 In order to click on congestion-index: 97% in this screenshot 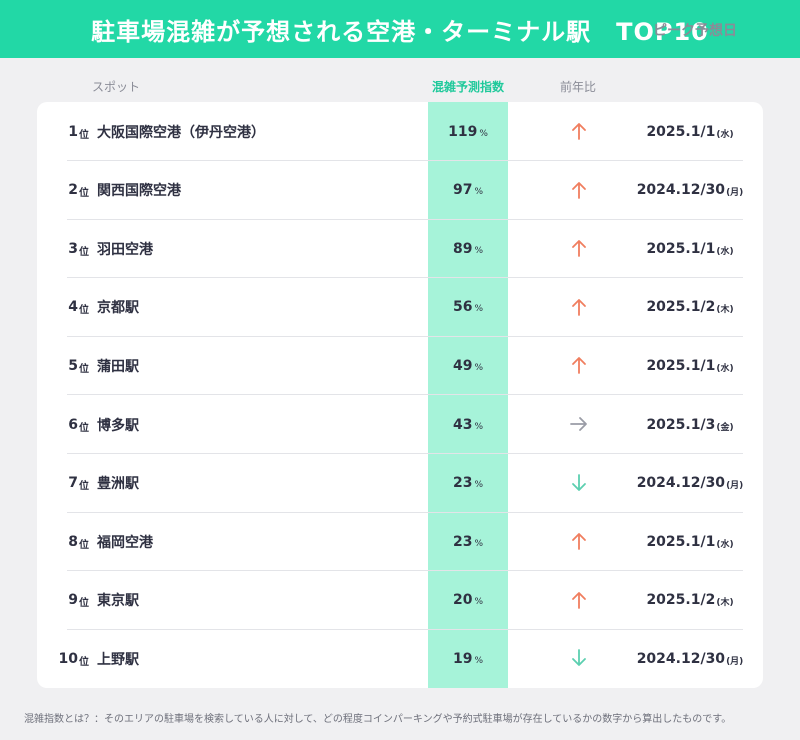, I will do `click(468, 190)`.